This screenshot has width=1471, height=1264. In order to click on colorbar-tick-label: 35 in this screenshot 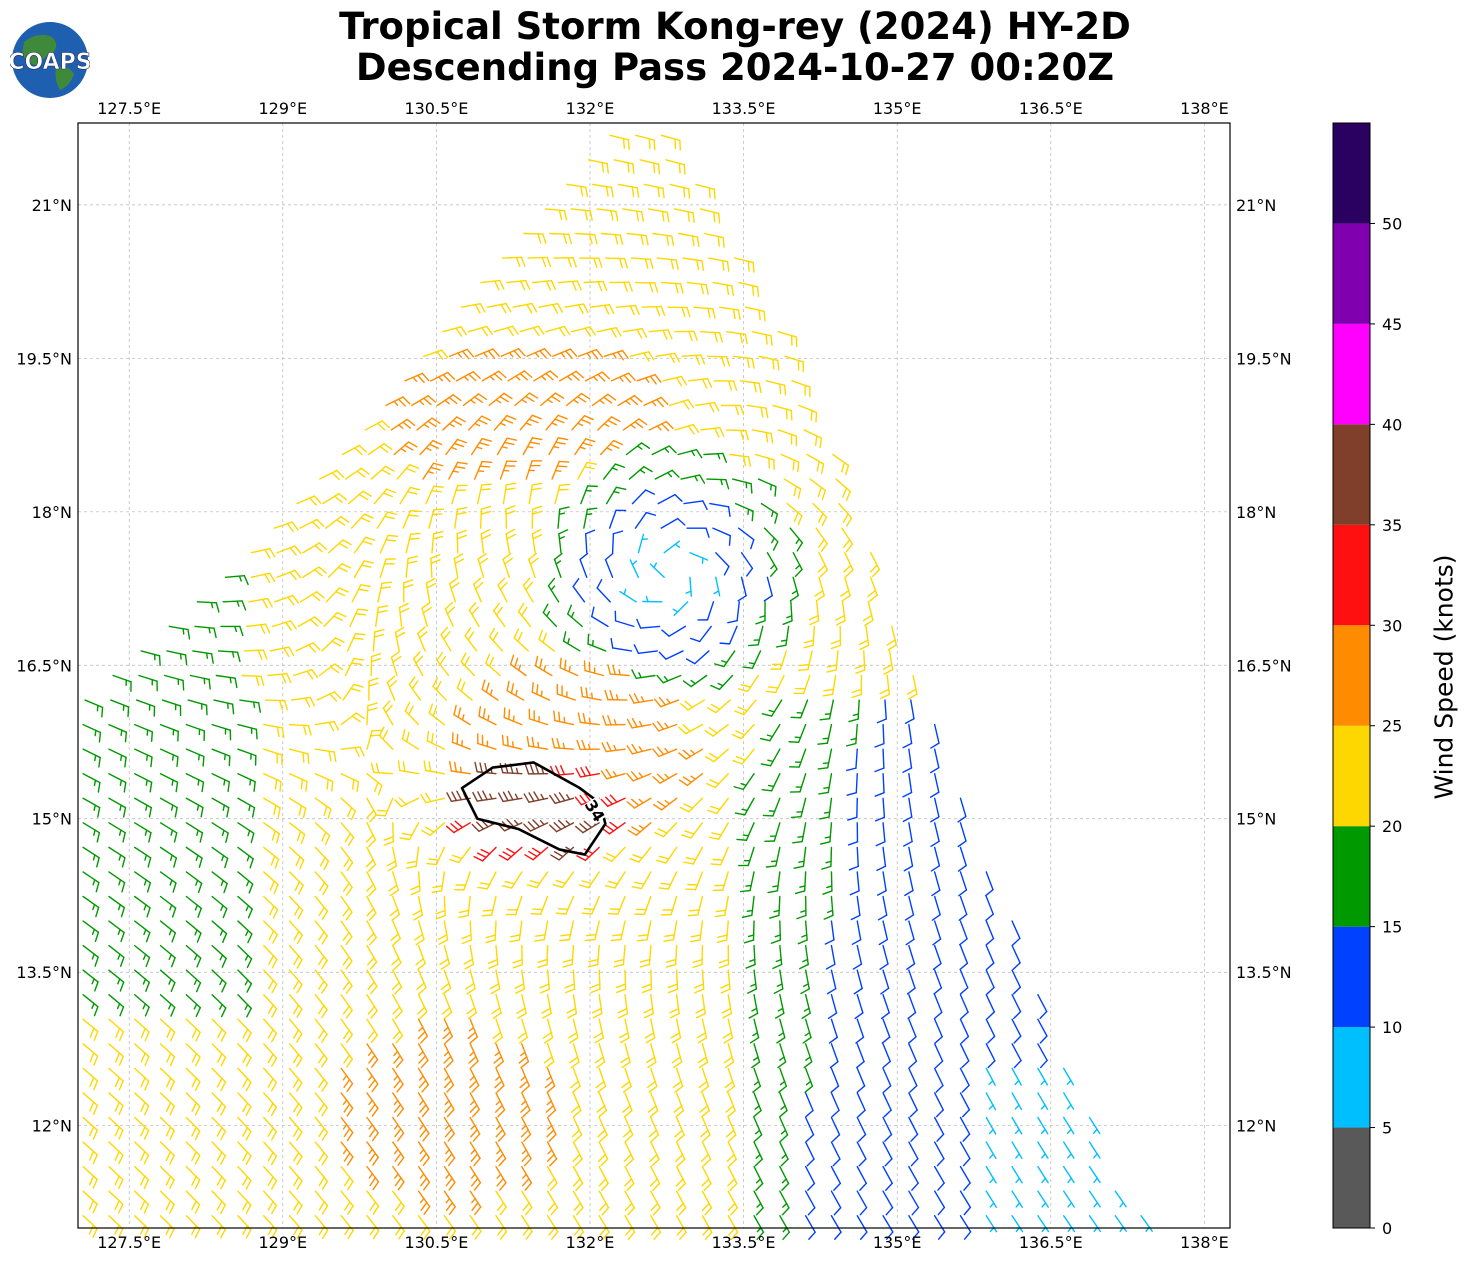, I will do `click(1392, 525)`.